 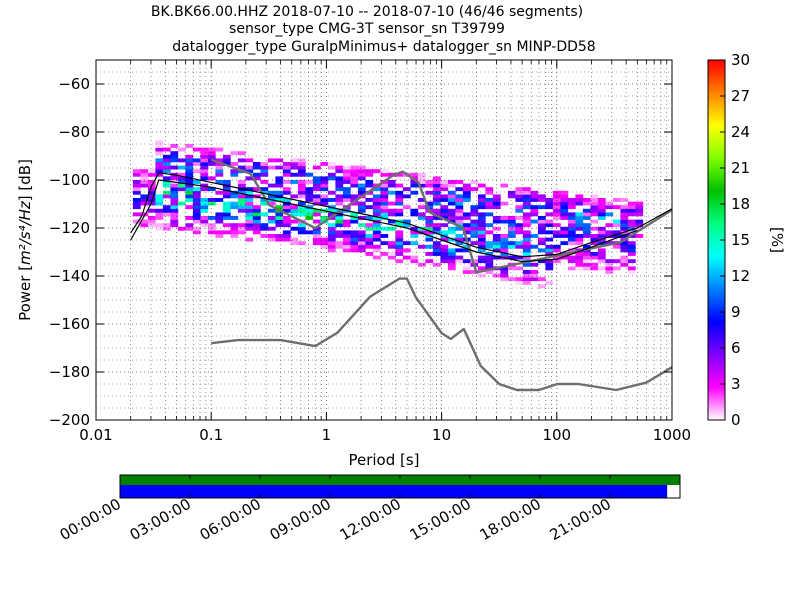 What do you see at coordinates (400, 480) in the screenshot?
I see `data-coverage-bar` at bounding box center [400, 480].